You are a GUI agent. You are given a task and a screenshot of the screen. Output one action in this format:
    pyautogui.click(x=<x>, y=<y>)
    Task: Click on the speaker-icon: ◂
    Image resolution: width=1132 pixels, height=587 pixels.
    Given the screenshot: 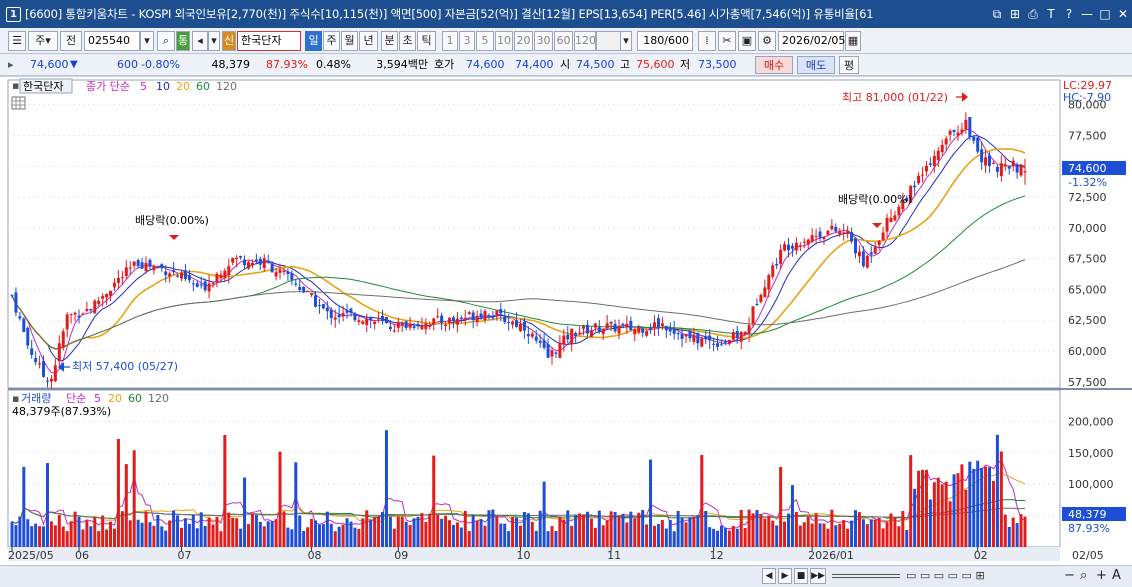 What is the action you would take?
    pyautogui.click(x=200, y=41)
    